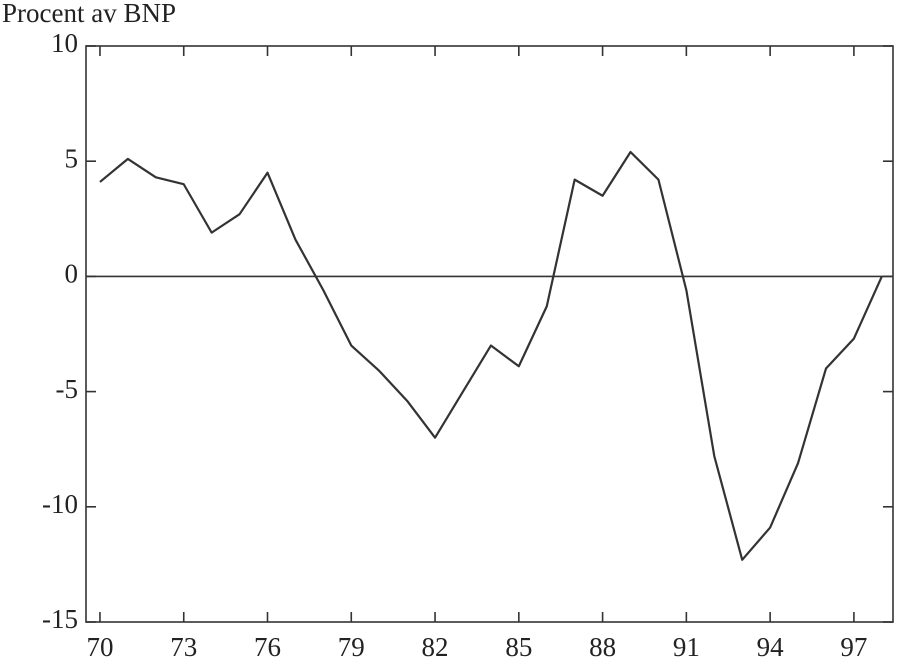 The height and width of the screenshot is (671, 908). I want to click on y-axis-label: Procent av BNP, so click(89, 14).